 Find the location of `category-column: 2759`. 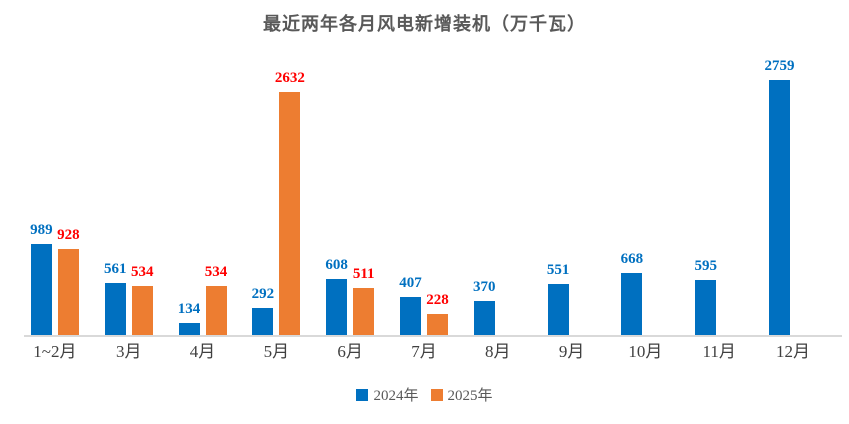

category-column: 2759 is located at coordinates (793, 197).